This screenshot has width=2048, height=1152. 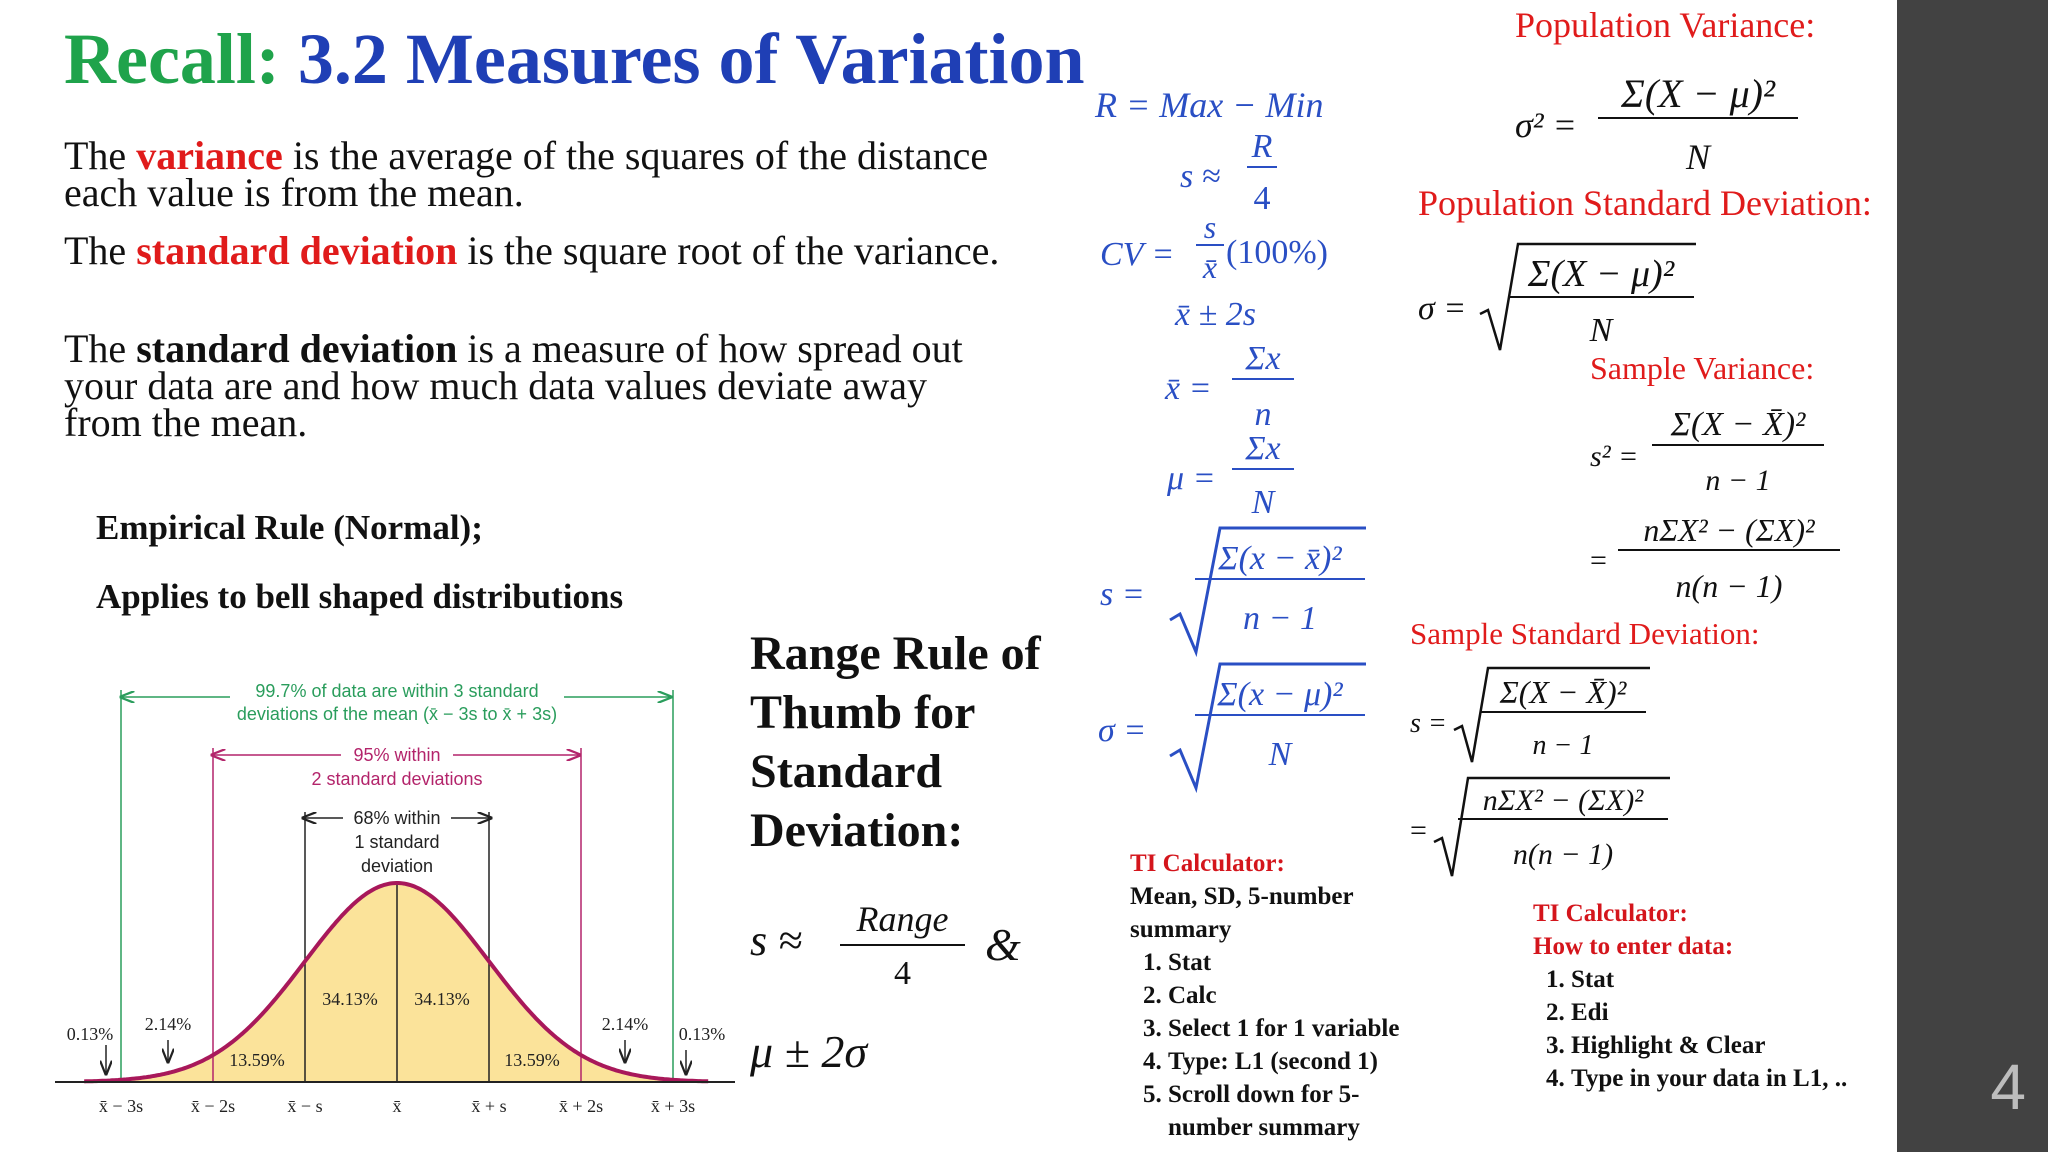 What do you see at coordinates (1442, 308) in the screenshot?
I see `pop-sd-lhs: σ =` at bounding box center [1442, 308].